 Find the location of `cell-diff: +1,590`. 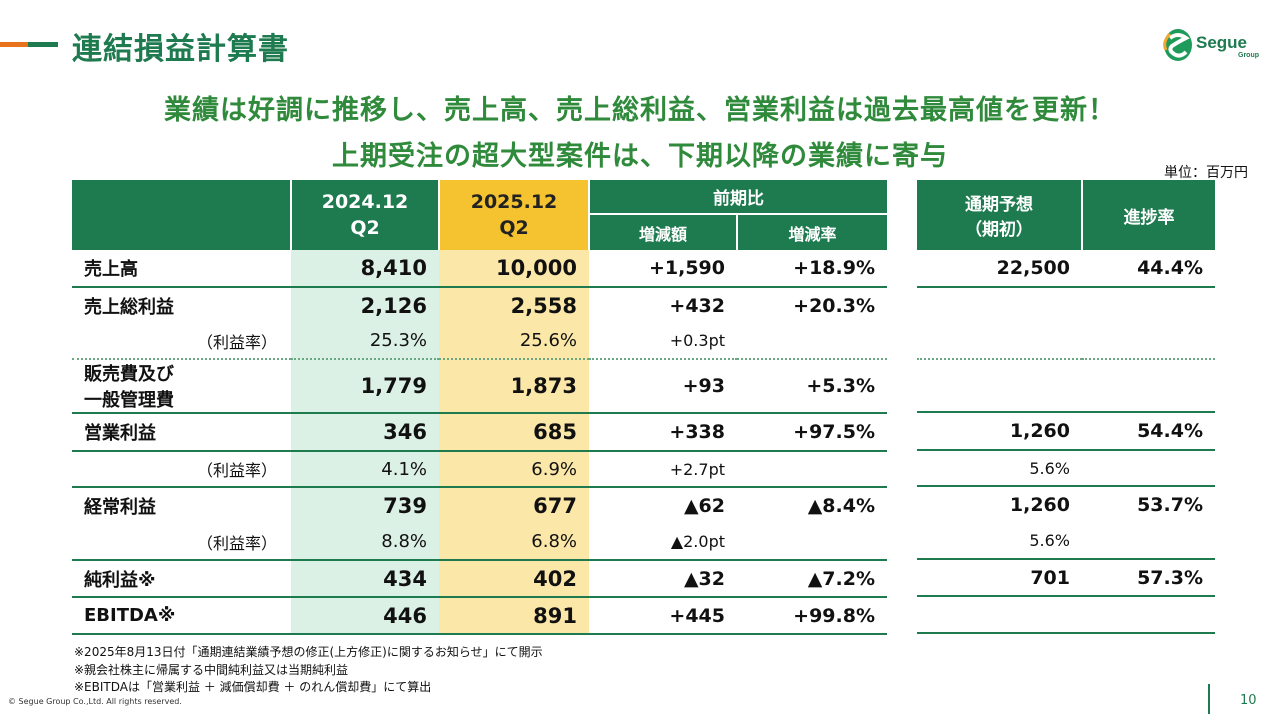

cell-diff: +1,590 is located at coordinates (663, 269).